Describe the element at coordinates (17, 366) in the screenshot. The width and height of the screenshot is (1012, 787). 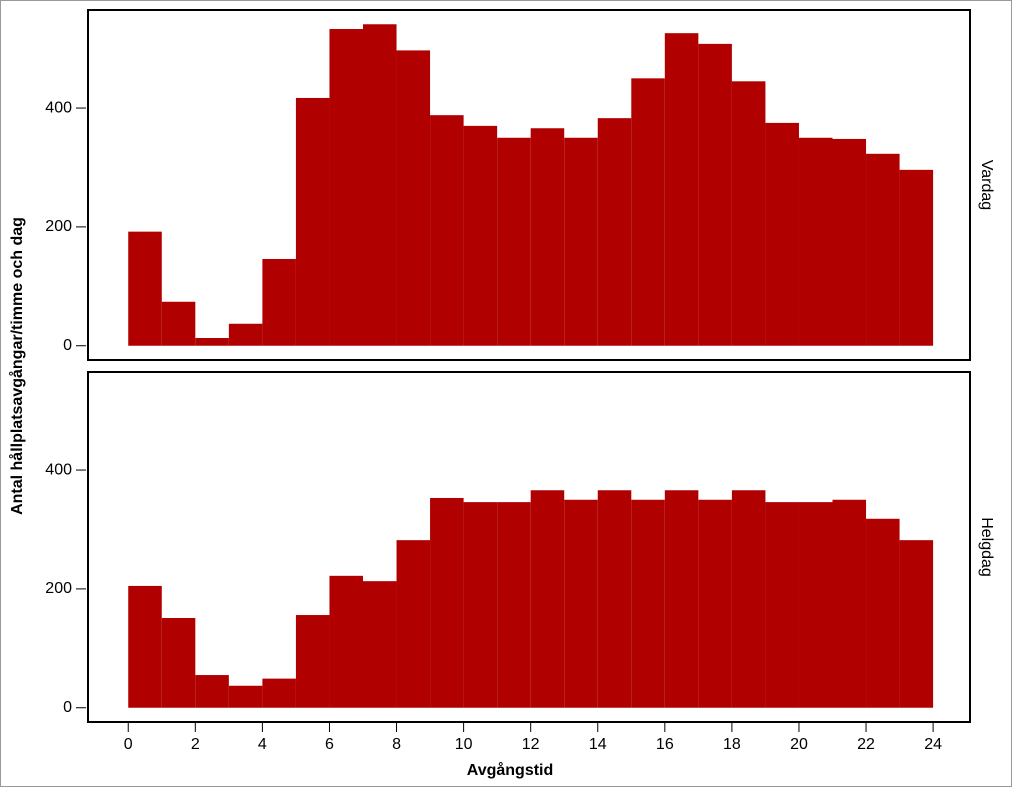
I see `y-axis-label: Antal hållplatsavgångar/timme och dag` at that location.